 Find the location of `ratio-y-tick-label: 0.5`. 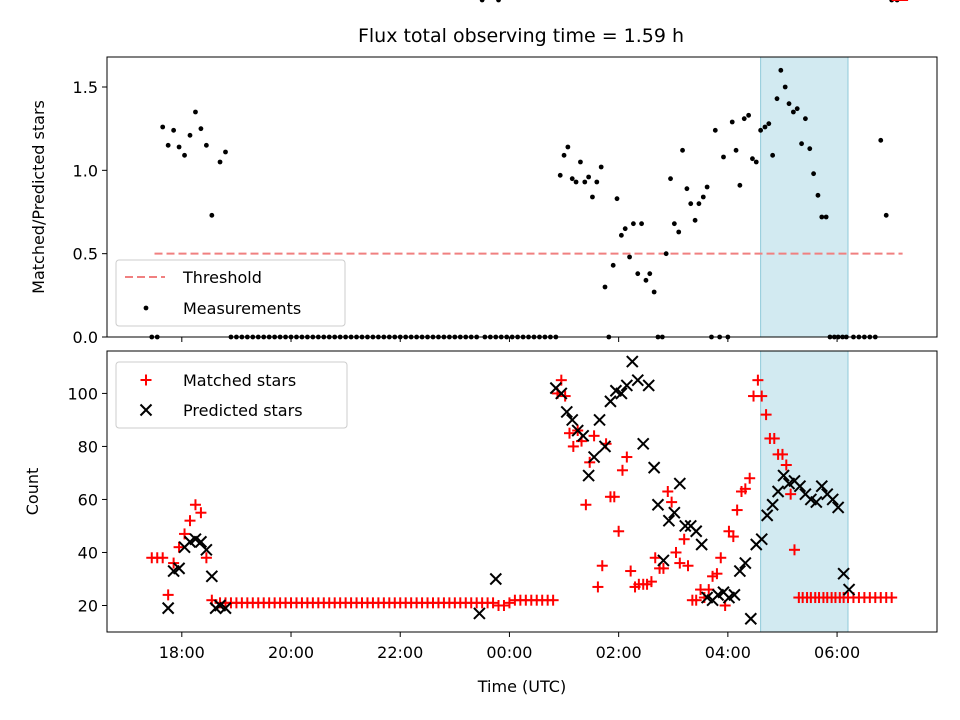

ratio-y-tick-label: 0.5 is located at coordinates (85, 254).